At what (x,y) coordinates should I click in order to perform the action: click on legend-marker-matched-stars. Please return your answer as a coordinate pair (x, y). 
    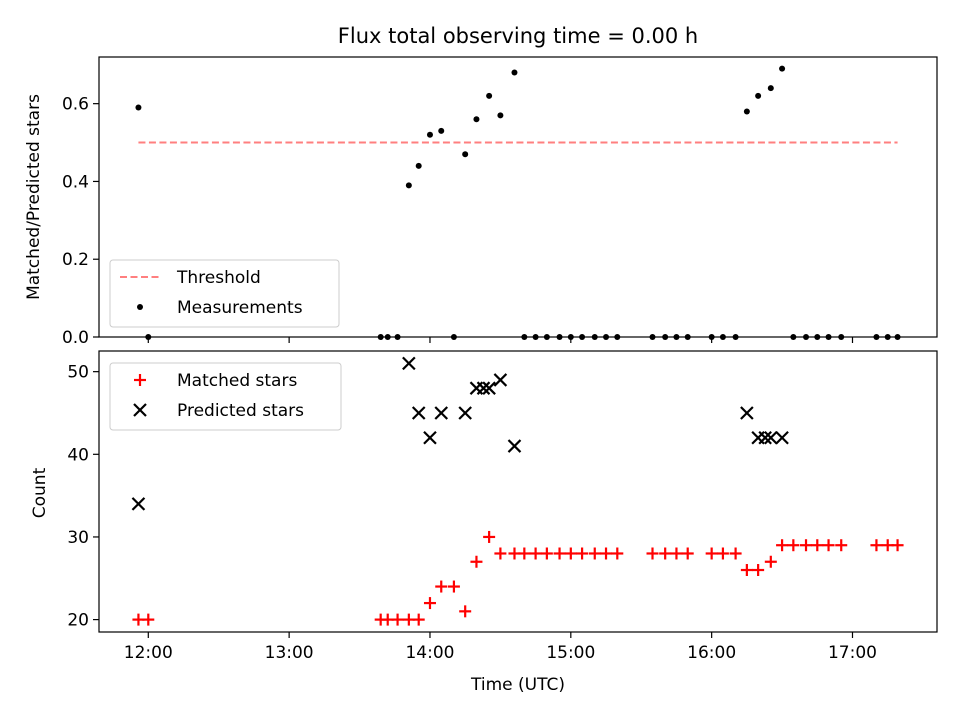
    Looking at the image, I should click on (140, 380).